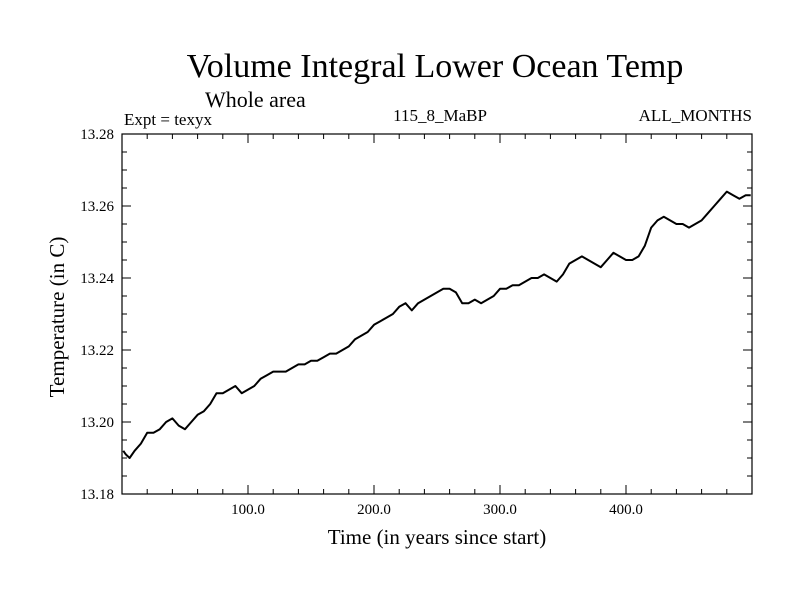  I want to click on x-tick-label: 200.0, so click(374, 510).